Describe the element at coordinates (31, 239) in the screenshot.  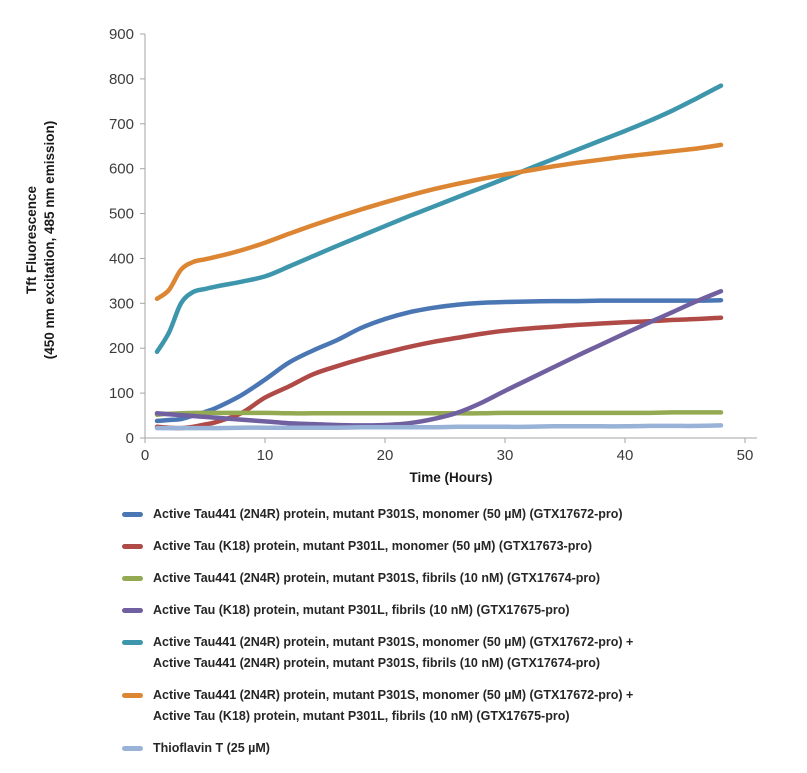
I see `y-axis-label-line1: Tft Fluorescence` at that location.